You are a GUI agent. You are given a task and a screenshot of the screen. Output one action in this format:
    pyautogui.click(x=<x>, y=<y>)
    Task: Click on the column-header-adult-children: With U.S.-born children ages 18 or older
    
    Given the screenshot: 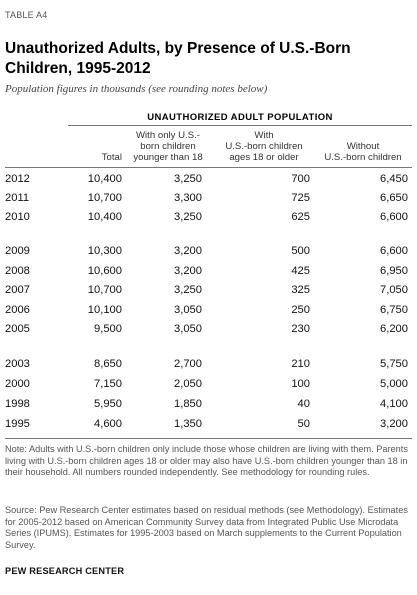 What is the action you would take?
    pyautogui.click(x=264, y=146)
    